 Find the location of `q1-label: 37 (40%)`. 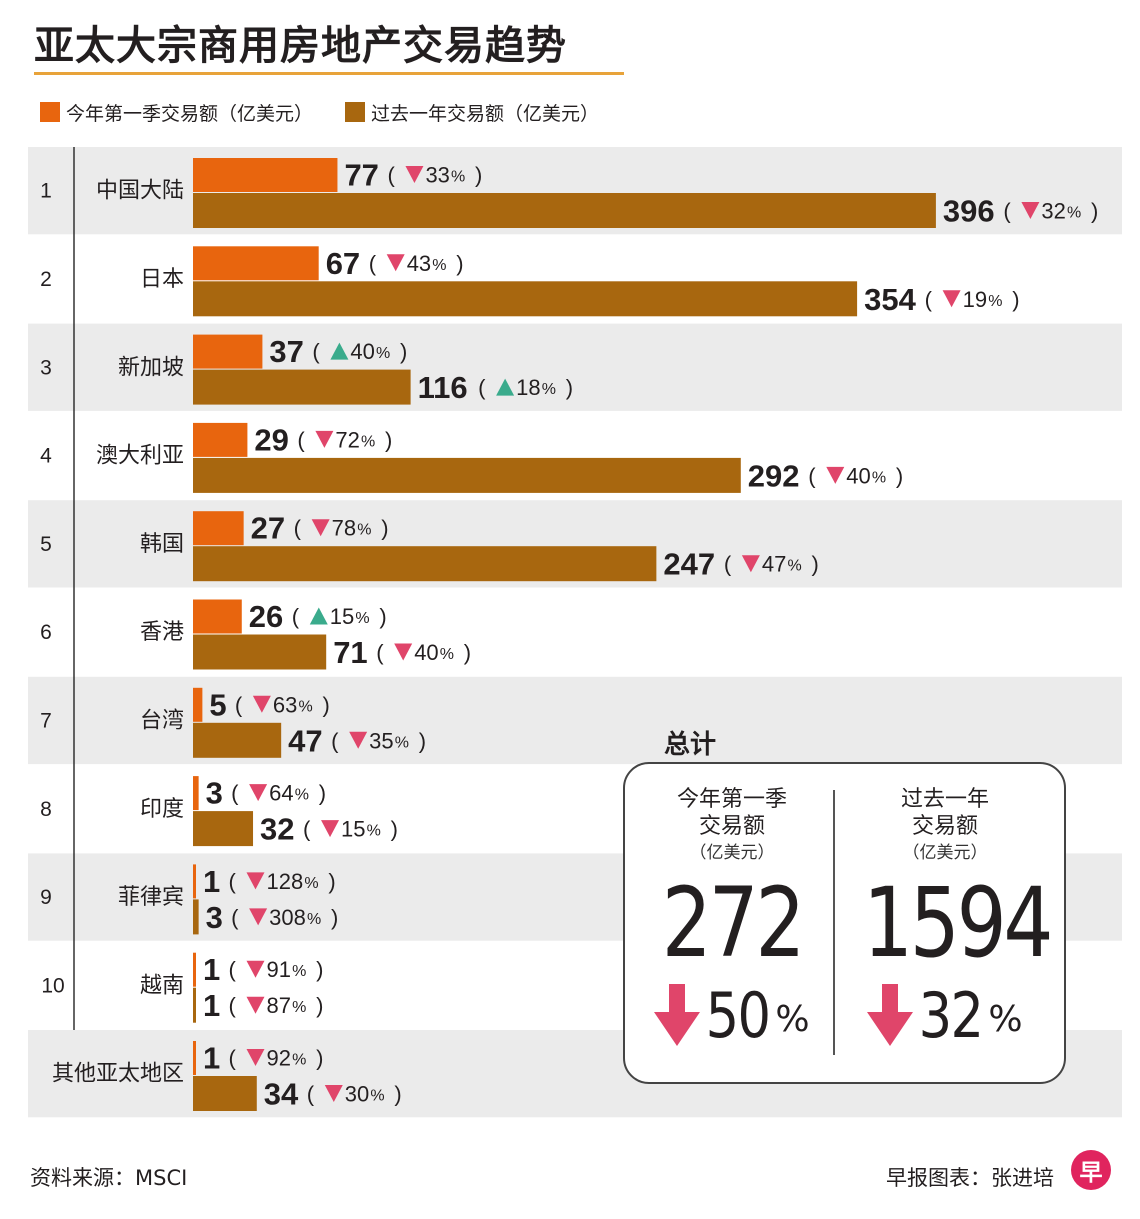

q1-label: 37 (40%) is located at coordinates (338, 351).